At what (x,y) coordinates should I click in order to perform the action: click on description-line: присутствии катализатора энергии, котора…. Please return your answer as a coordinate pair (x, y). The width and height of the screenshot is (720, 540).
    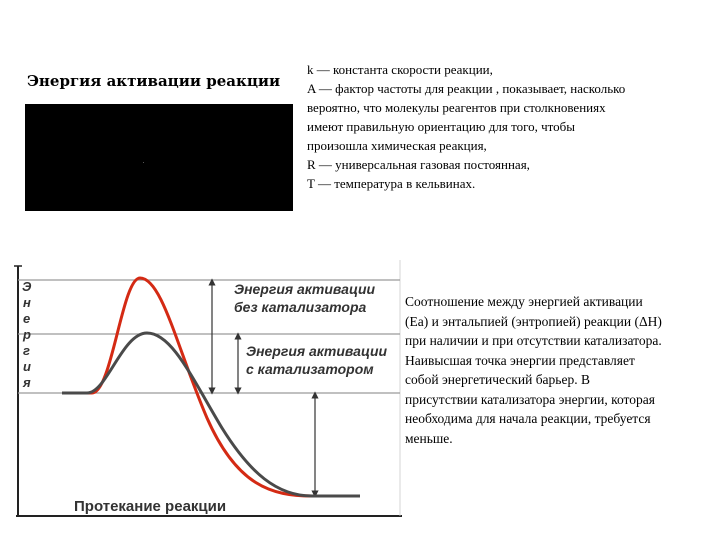
    Looking at the image, I should click on (530, 399).